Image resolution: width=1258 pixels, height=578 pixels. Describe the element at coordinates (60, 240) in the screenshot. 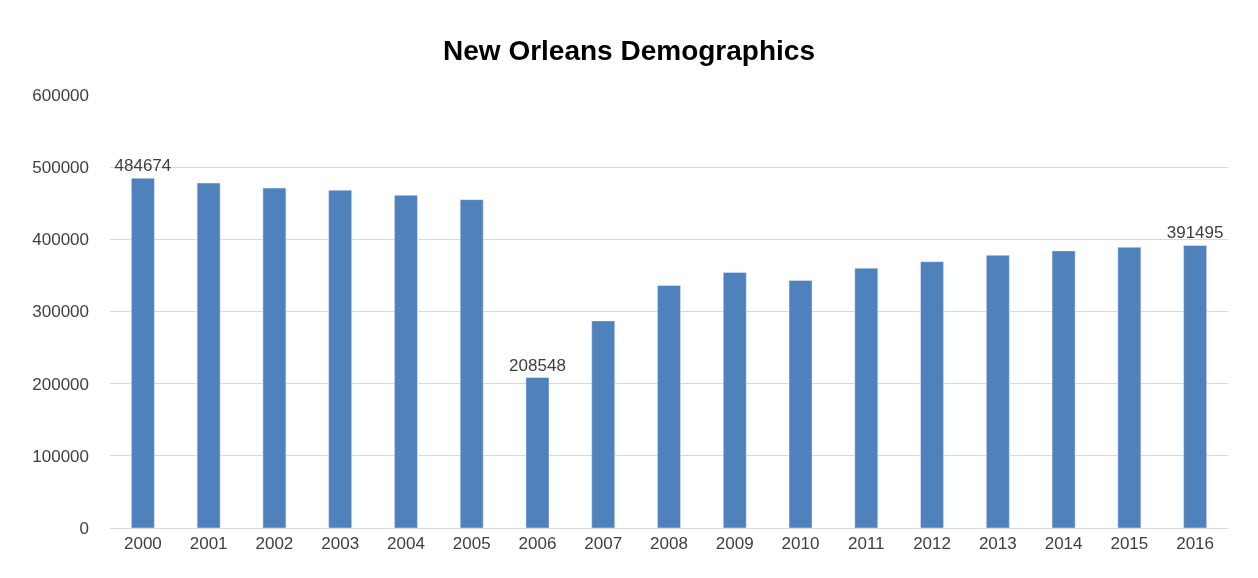

I see `y-tick-label: 400000` at that location.